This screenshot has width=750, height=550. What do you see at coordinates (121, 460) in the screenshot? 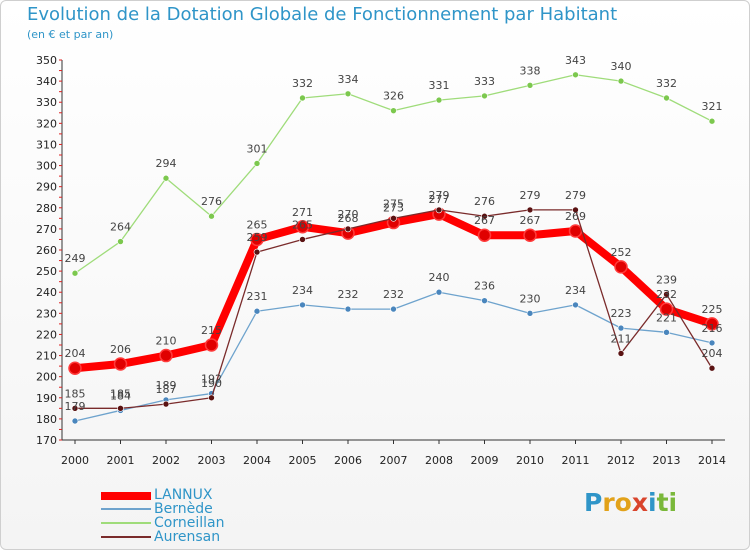
I see `x-tick-label: 2001` at bounding box center [121, 460].